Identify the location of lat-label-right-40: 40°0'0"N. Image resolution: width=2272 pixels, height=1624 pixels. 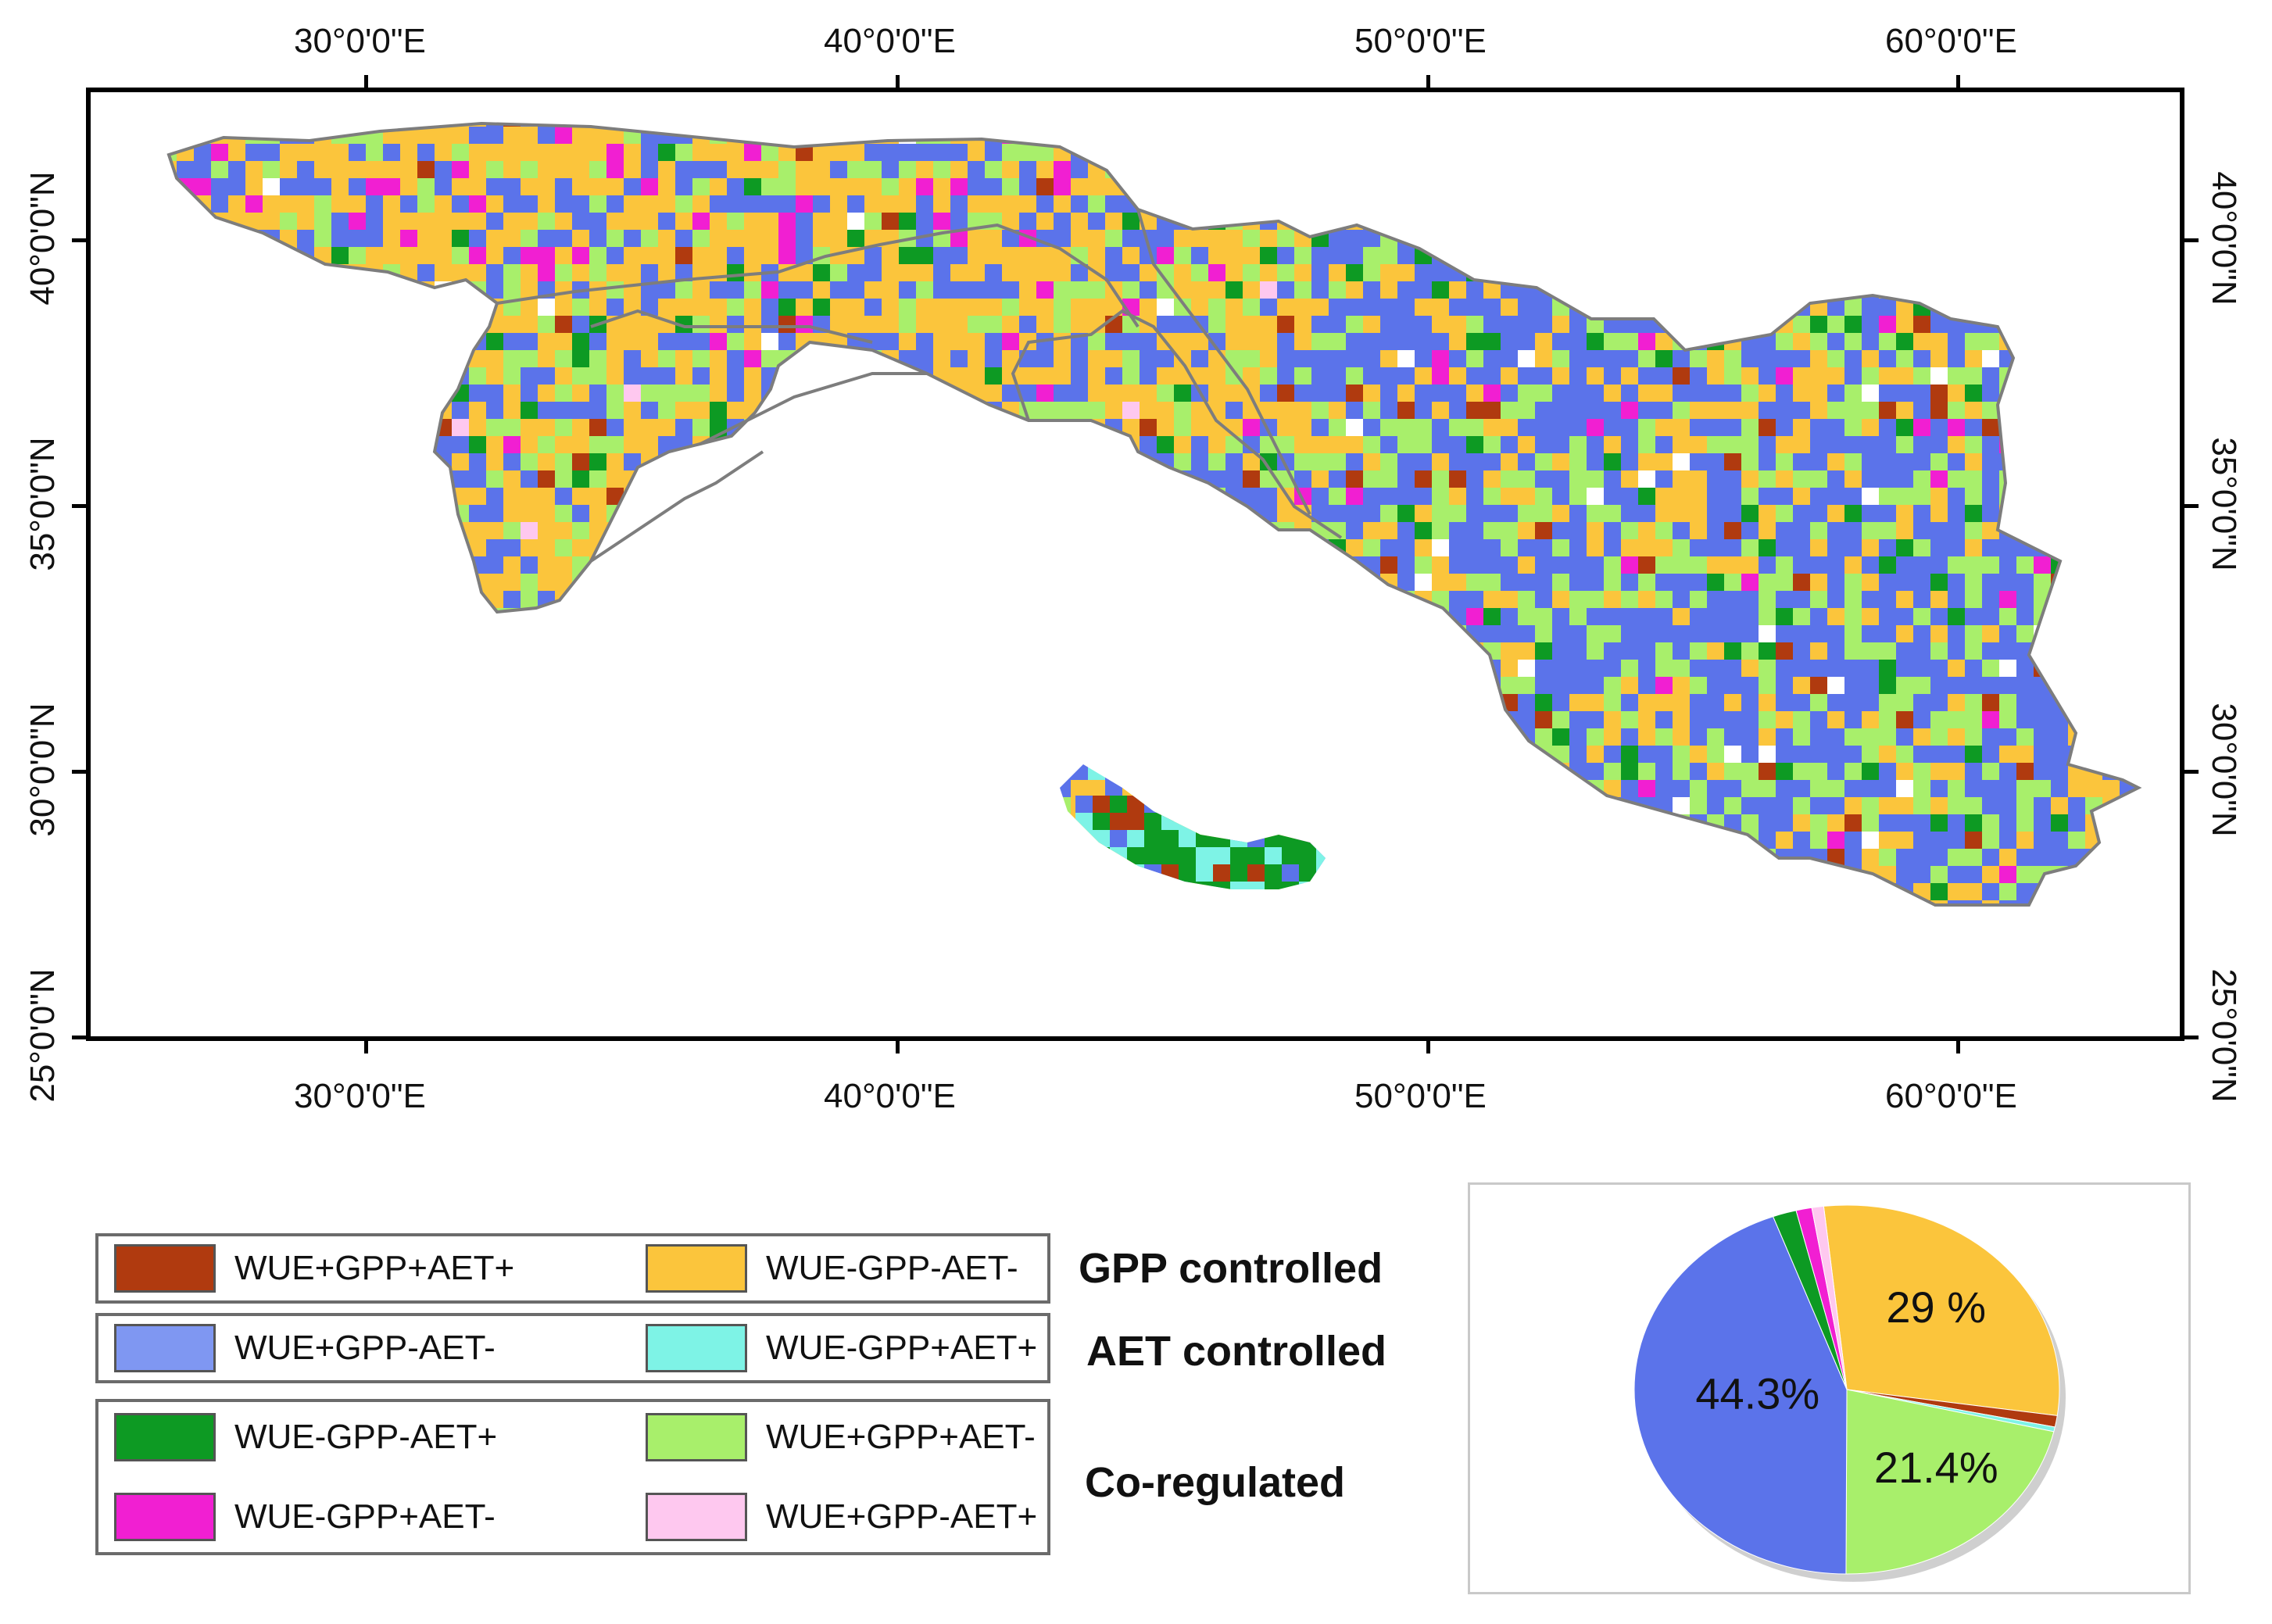
(2224, 238).